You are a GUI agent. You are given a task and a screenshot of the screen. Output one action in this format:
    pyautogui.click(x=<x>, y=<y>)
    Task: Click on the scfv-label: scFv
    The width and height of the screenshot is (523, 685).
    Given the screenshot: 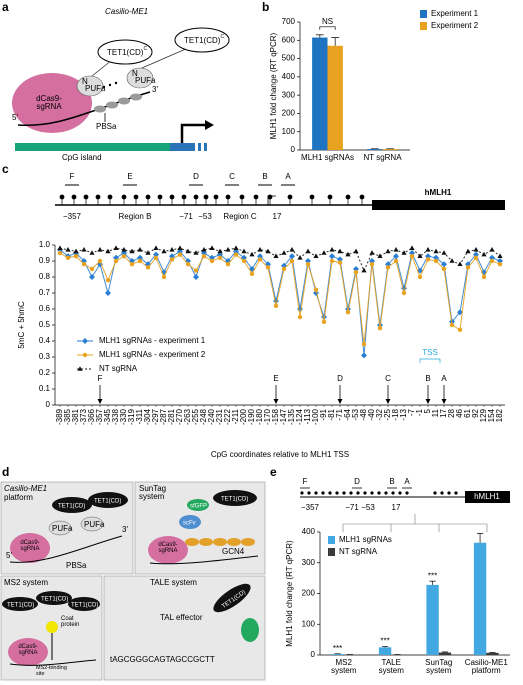 What is the action you would take?
    pyautogui.click(x=189, y=524)
    